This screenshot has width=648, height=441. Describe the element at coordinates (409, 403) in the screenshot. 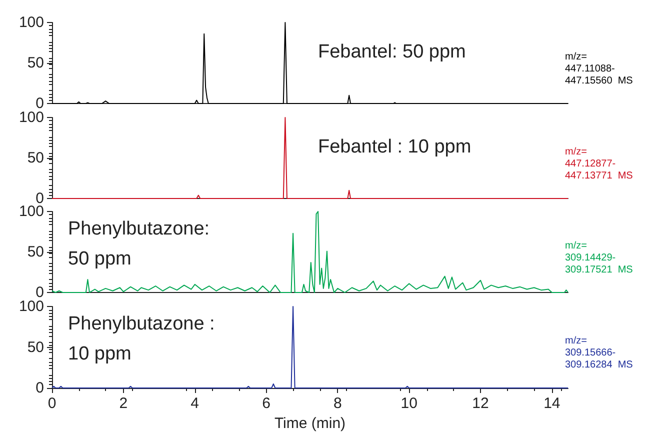

I see `x-tick-label: 10` at that location.